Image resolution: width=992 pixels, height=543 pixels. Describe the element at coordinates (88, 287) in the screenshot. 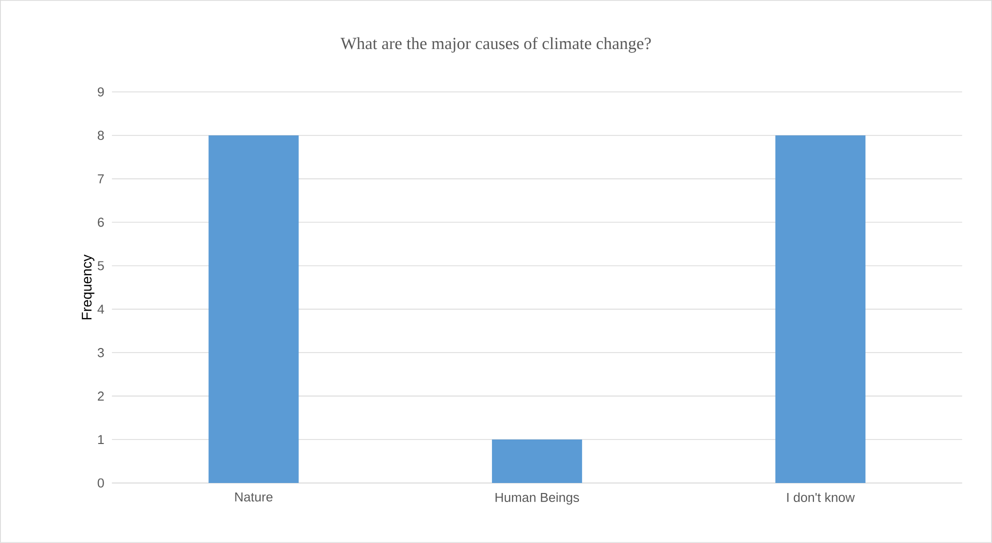

I see `y-axis-title: Frequency` at that location.